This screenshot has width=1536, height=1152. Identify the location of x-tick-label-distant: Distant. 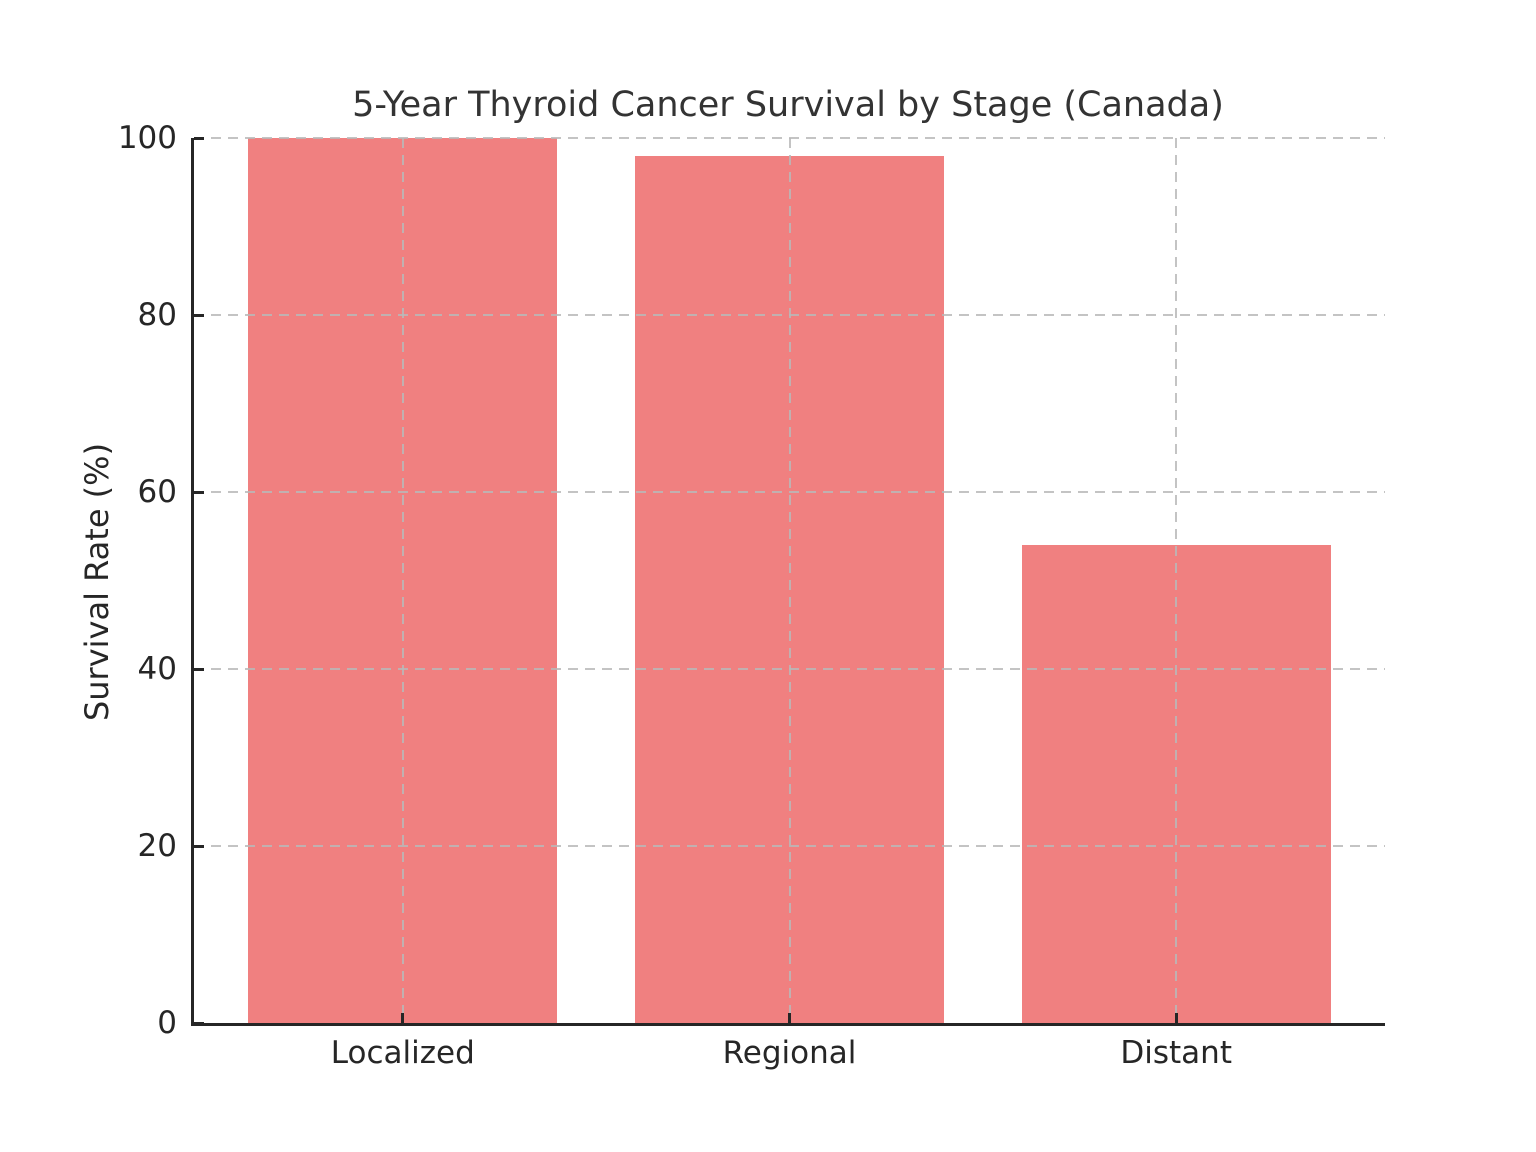
(1176, 1053).